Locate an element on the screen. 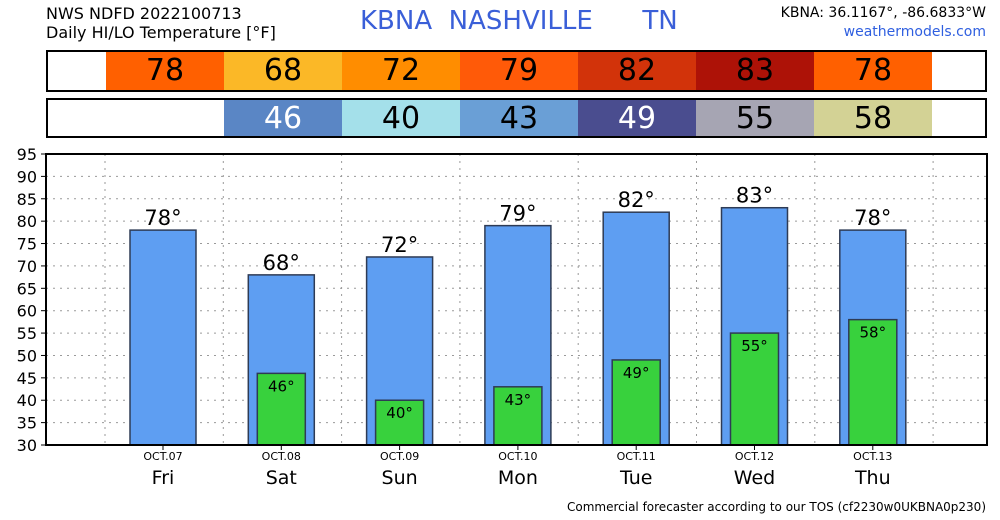  date-label: OCT.13 is located at coordinates (872, 456).